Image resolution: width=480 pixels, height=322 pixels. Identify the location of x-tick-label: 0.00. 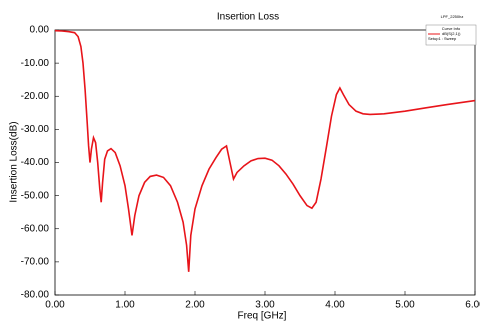
(55, 305).